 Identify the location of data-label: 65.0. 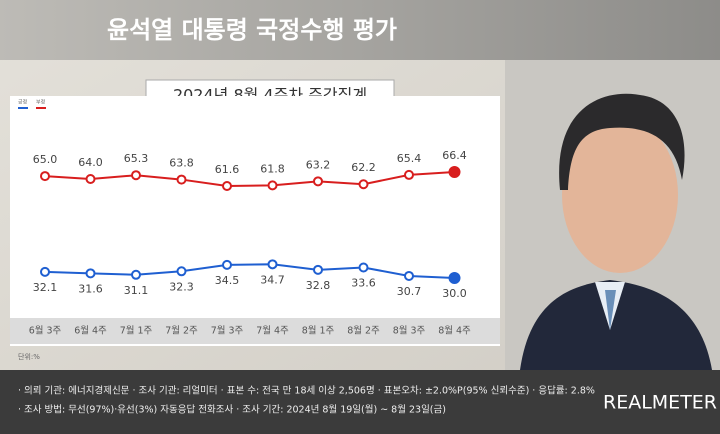
(45, 159).